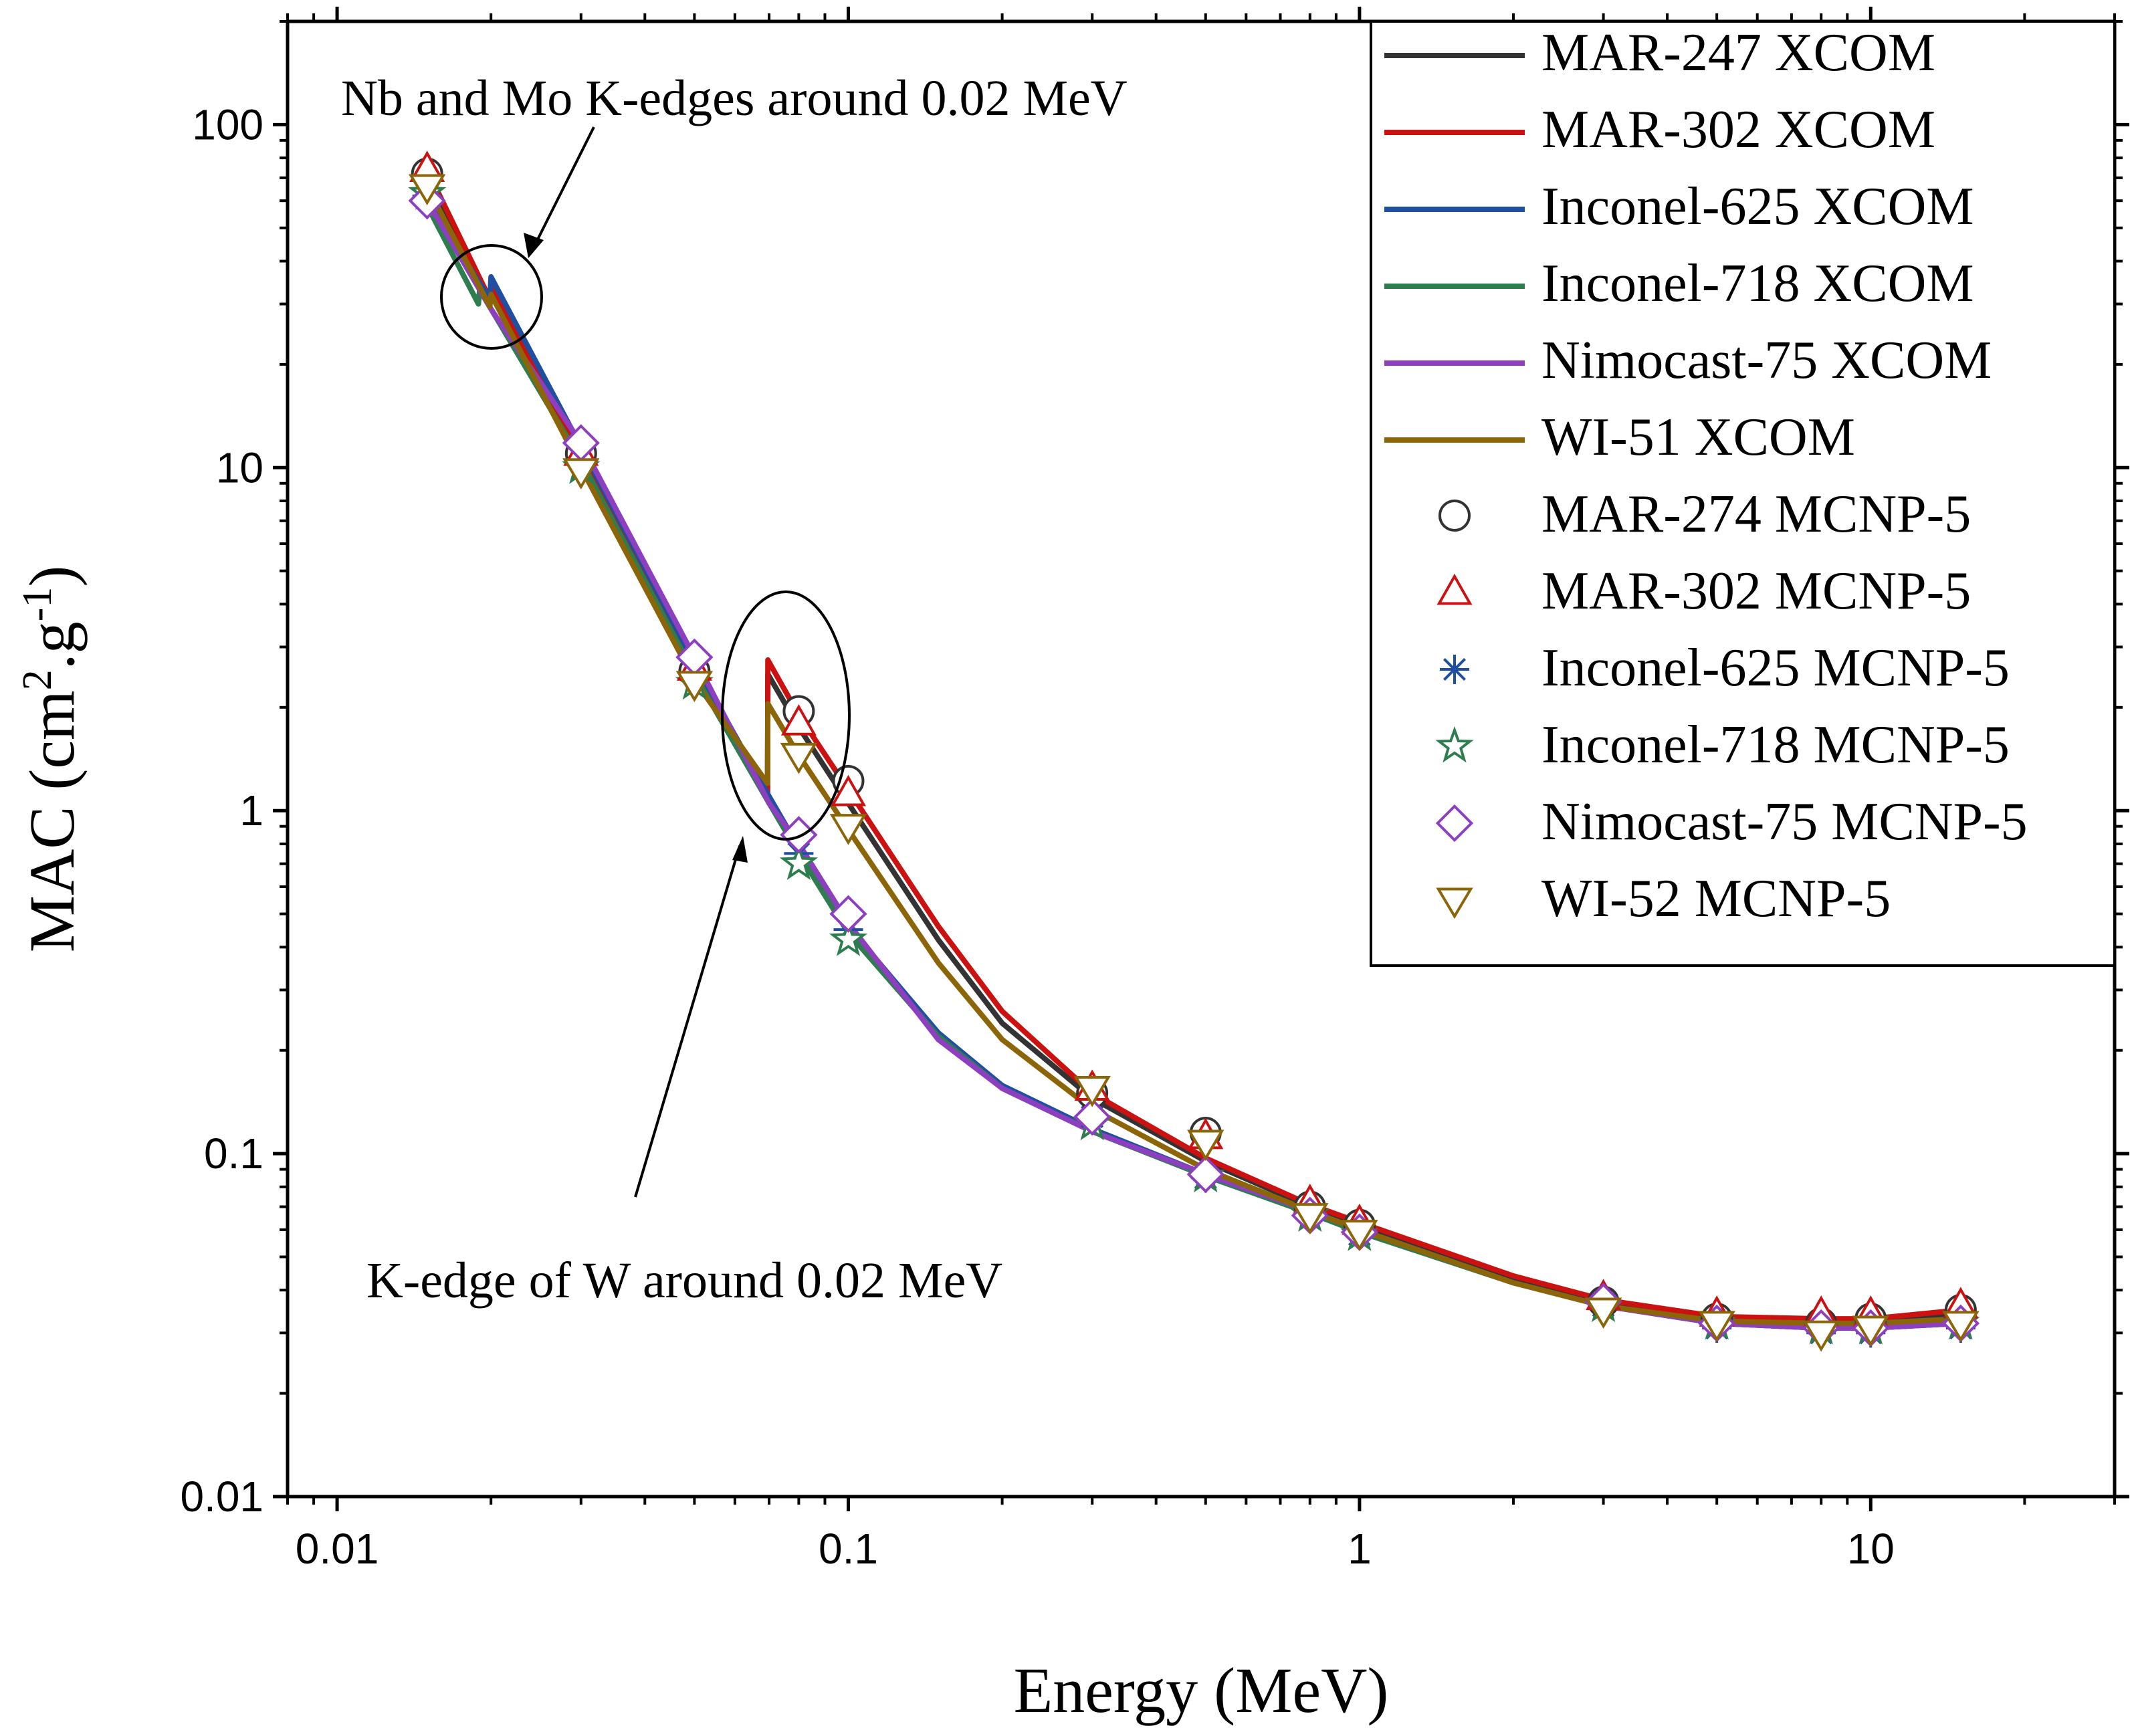 Image resolution: width=2134 pixels, height=1736 pixels. I want to click on annotation-ellipse-w, so click(786, 715).